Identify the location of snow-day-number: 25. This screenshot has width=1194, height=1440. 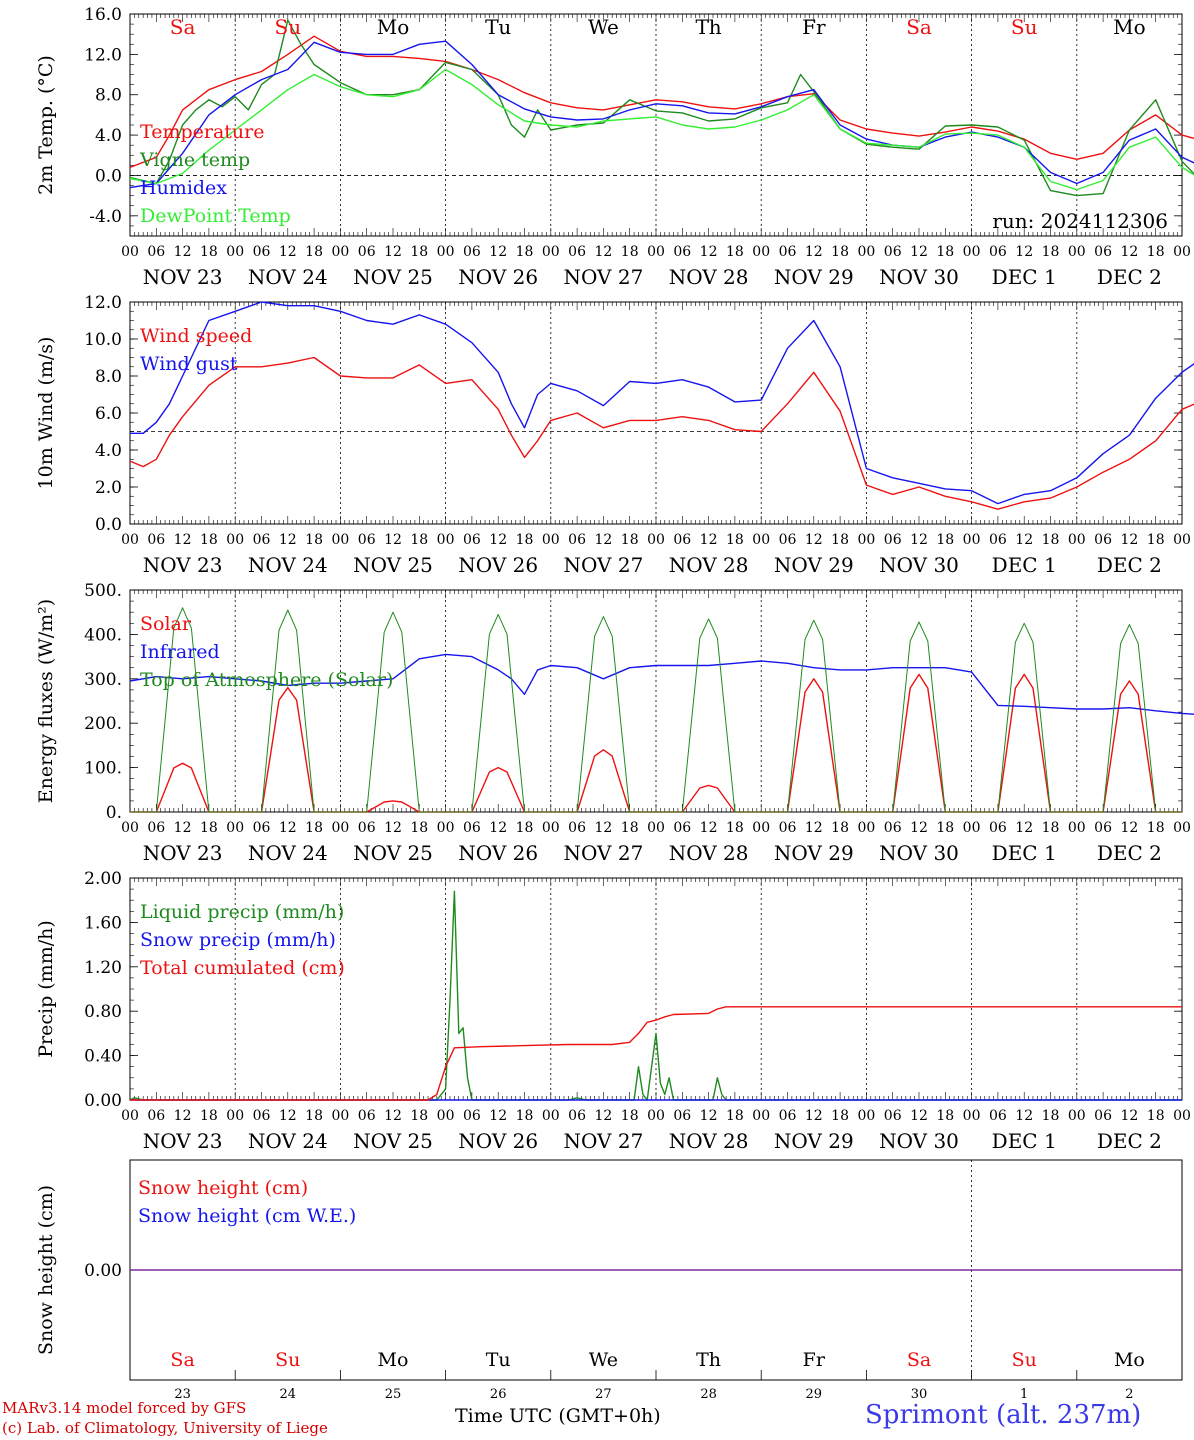
(393, 1394).